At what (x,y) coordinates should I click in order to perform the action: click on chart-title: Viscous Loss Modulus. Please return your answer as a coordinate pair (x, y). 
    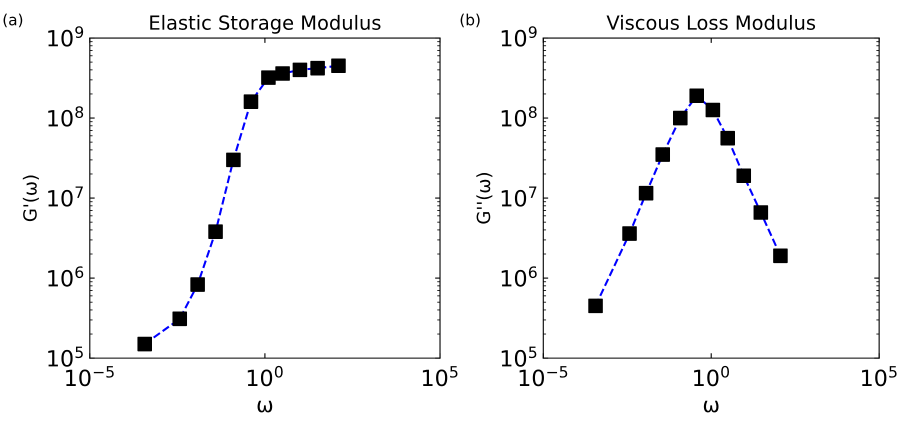
    Looking at the image, I should click on (711, 22).